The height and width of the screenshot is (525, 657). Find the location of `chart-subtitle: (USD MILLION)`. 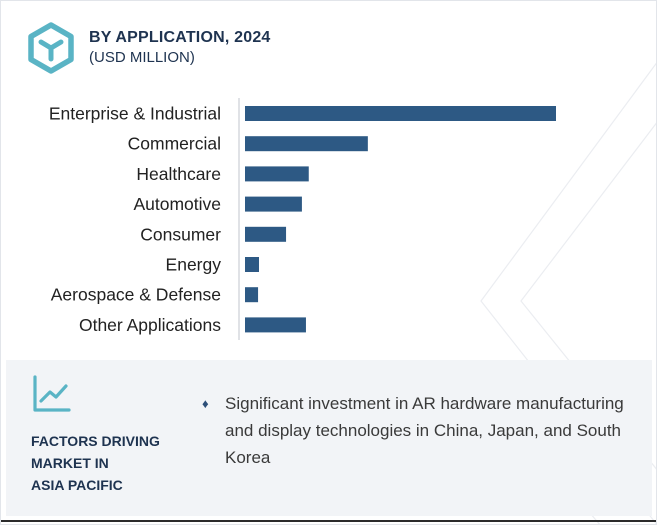

chart-subtitle: (USD MILLION) is located at coordinates (142, 57).